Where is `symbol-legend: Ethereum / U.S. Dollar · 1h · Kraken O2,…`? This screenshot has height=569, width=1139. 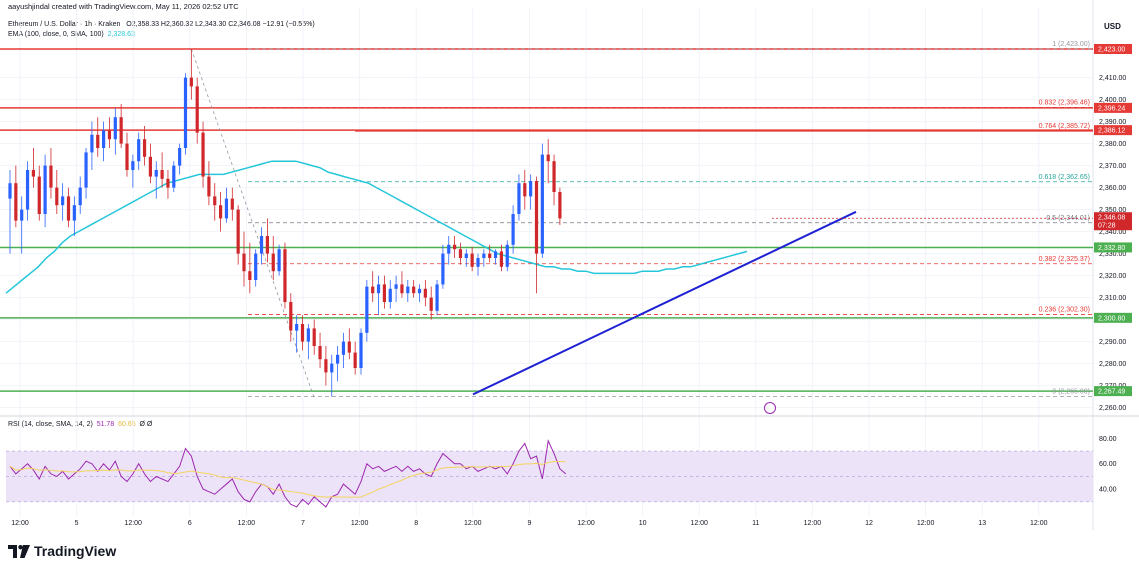
symbol-legend: Ethereum / U.S. Dollar · 1h · Kraken O2,… is located at coordinates (161, 24).